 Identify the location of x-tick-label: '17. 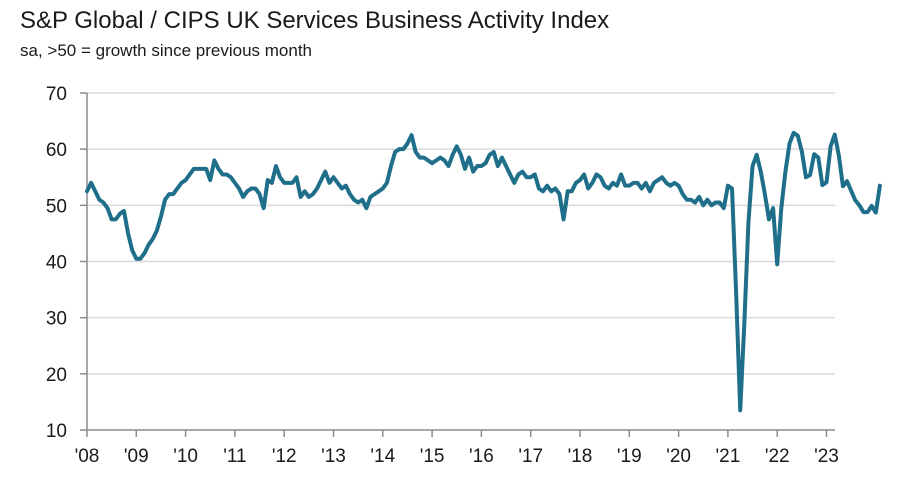
(530, 456).